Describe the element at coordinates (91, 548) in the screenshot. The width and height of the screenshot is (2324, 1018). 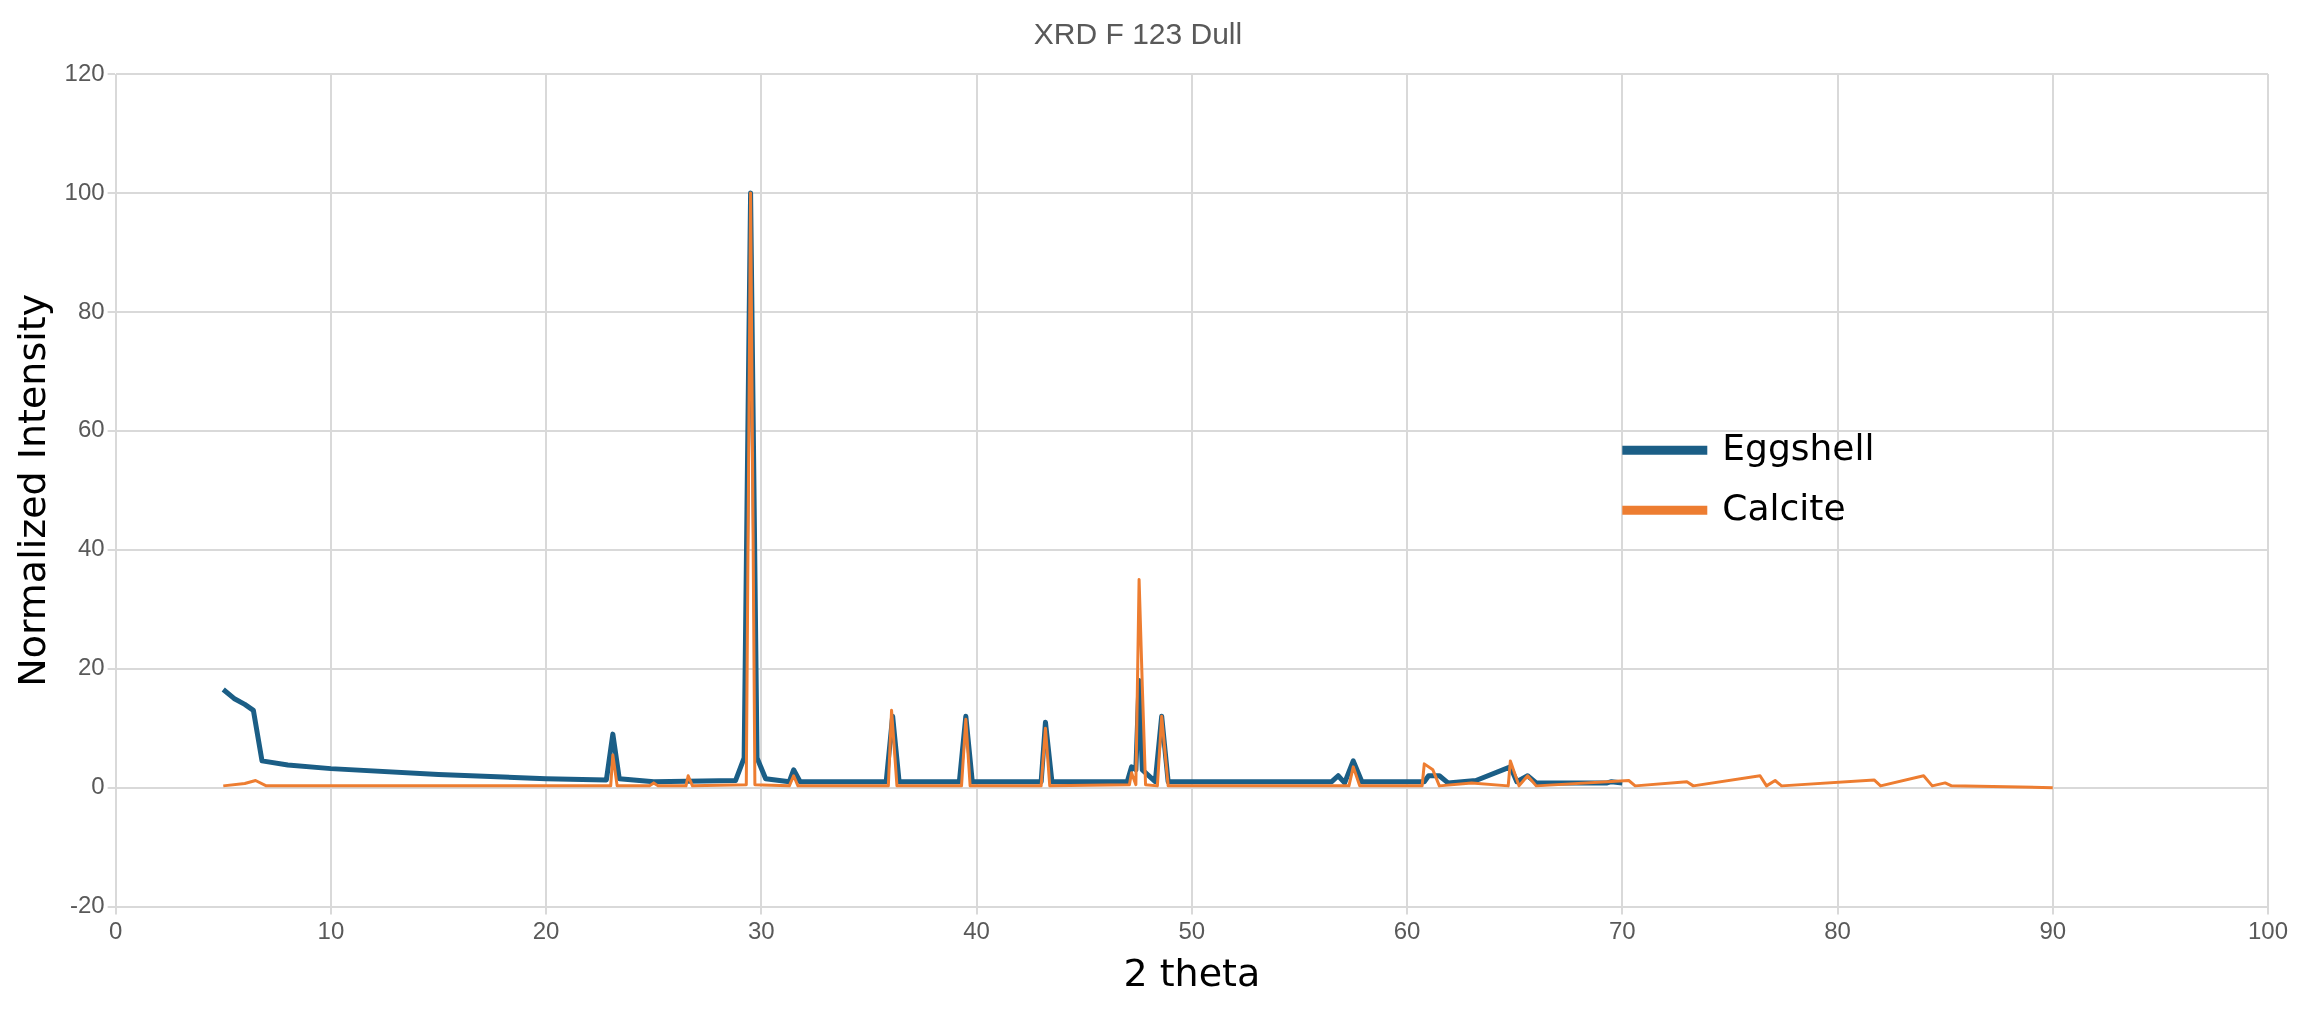
I see `y-tick-label: 40` at that location.